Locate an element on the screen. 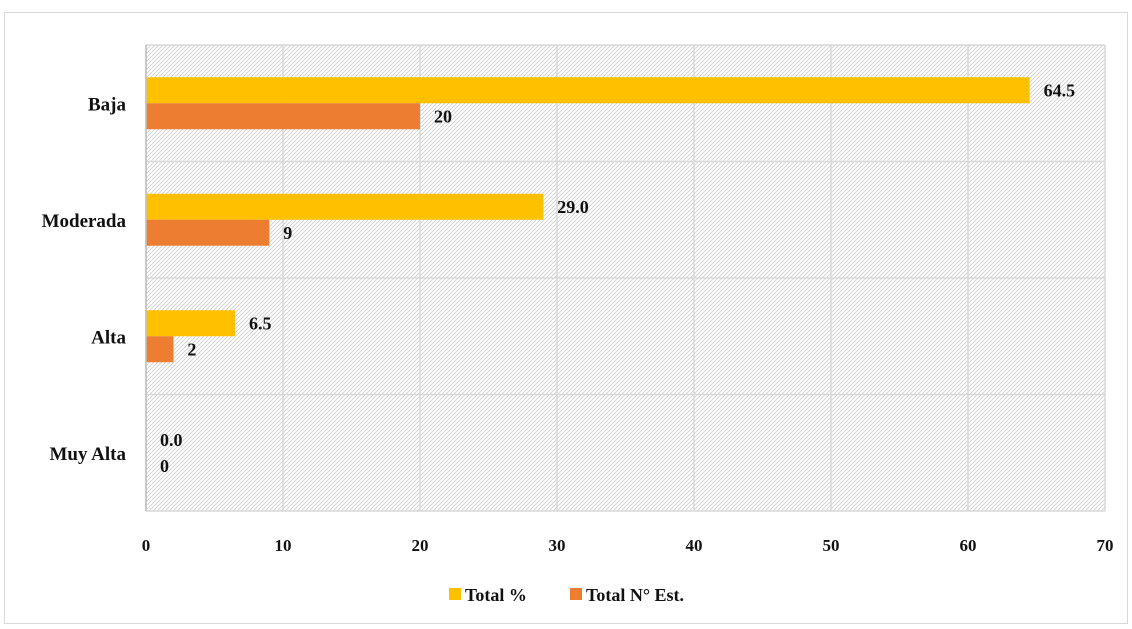 This screenshot has width=1132, height=629. x-tick-label: 20 is located at coordinates (420, 545).